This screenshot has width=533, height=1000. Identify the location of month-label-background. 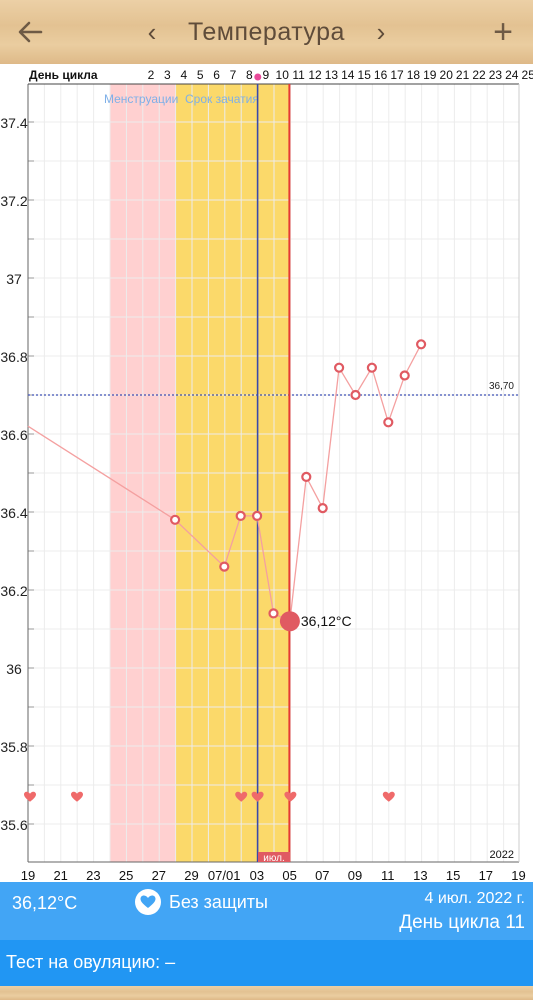
(274, 857).